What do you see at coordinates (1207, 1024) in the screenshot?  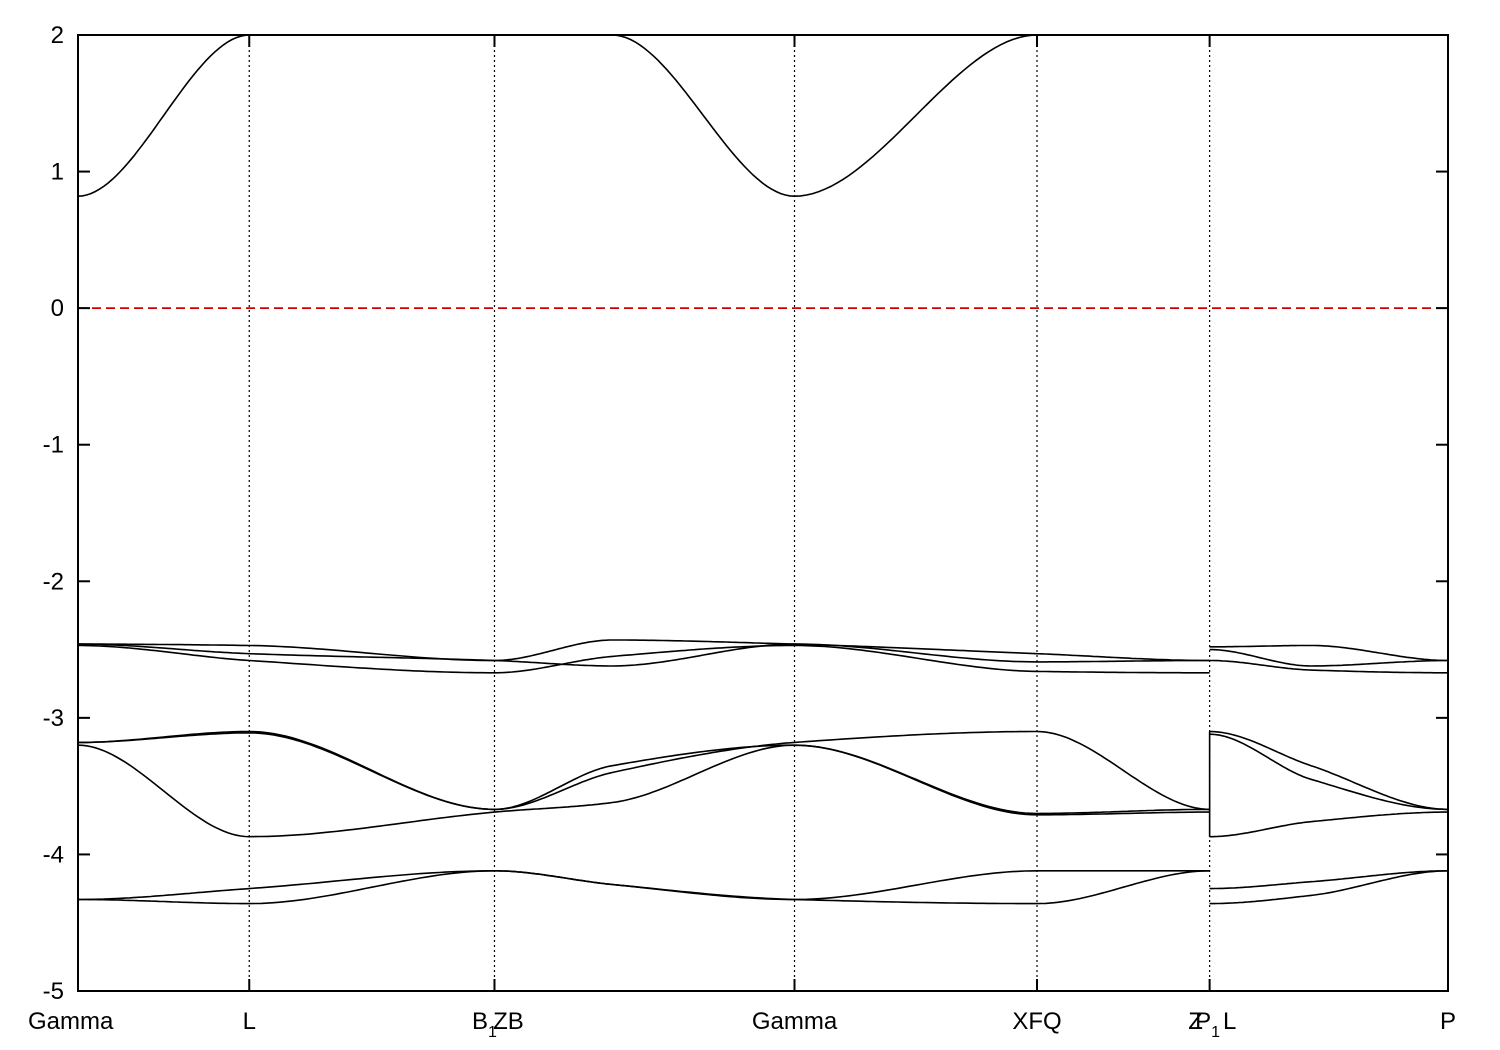 I see `x-tick-label: P1` at bounding box center [1207, 1024].